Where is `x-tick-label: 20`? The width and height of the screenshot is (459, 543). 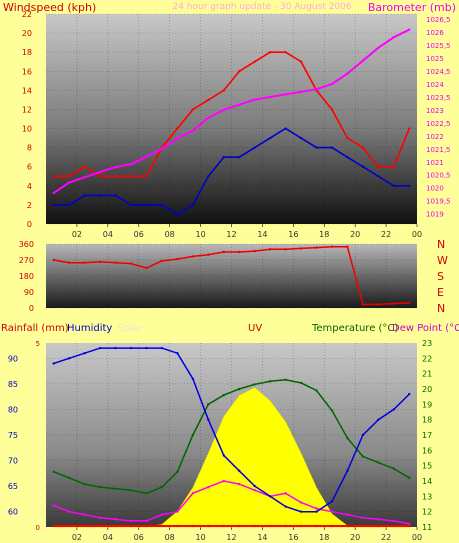
x-tick-label: 20 is located at coordinates (355, 537).